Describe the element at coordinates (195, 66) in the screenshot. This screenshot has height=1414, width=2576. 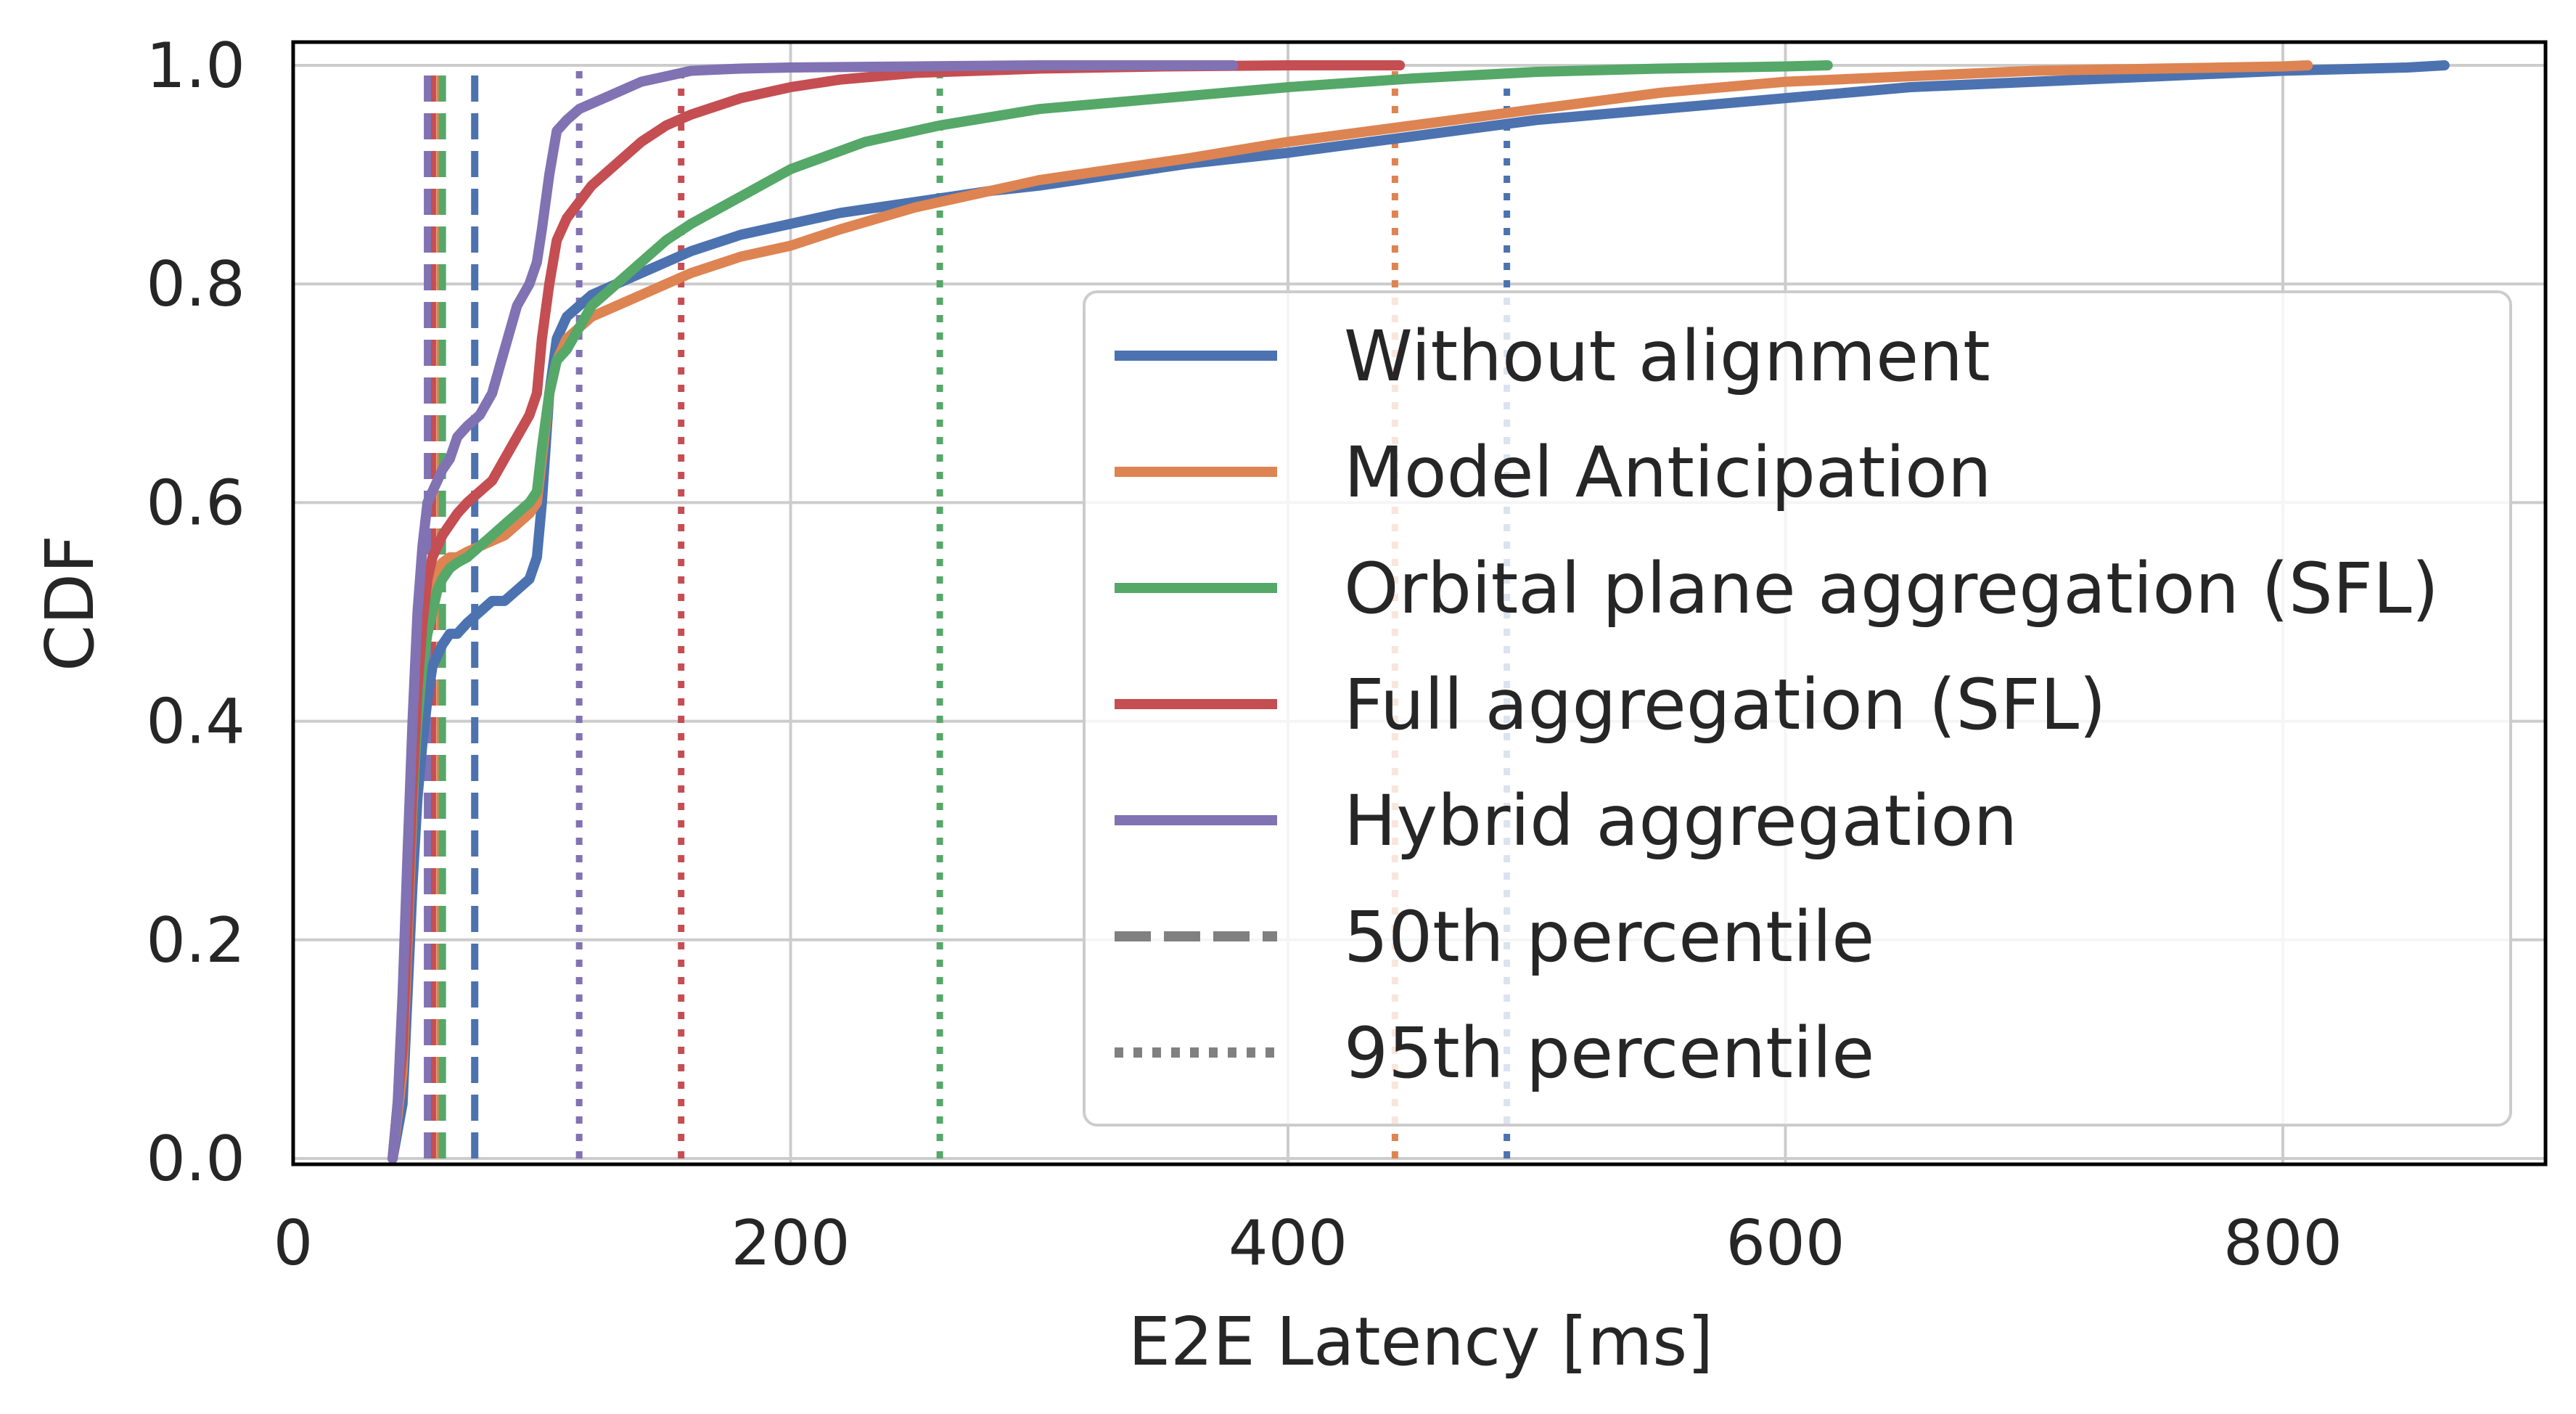
I see `y-tick-label: 1.0` at that location.